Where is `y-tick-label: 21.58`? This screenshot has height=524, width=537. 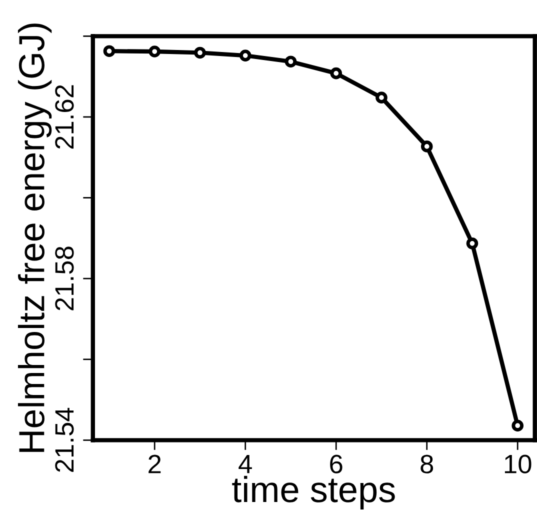 y-tick-label: 21.58 is located at coordinates (64, 278).